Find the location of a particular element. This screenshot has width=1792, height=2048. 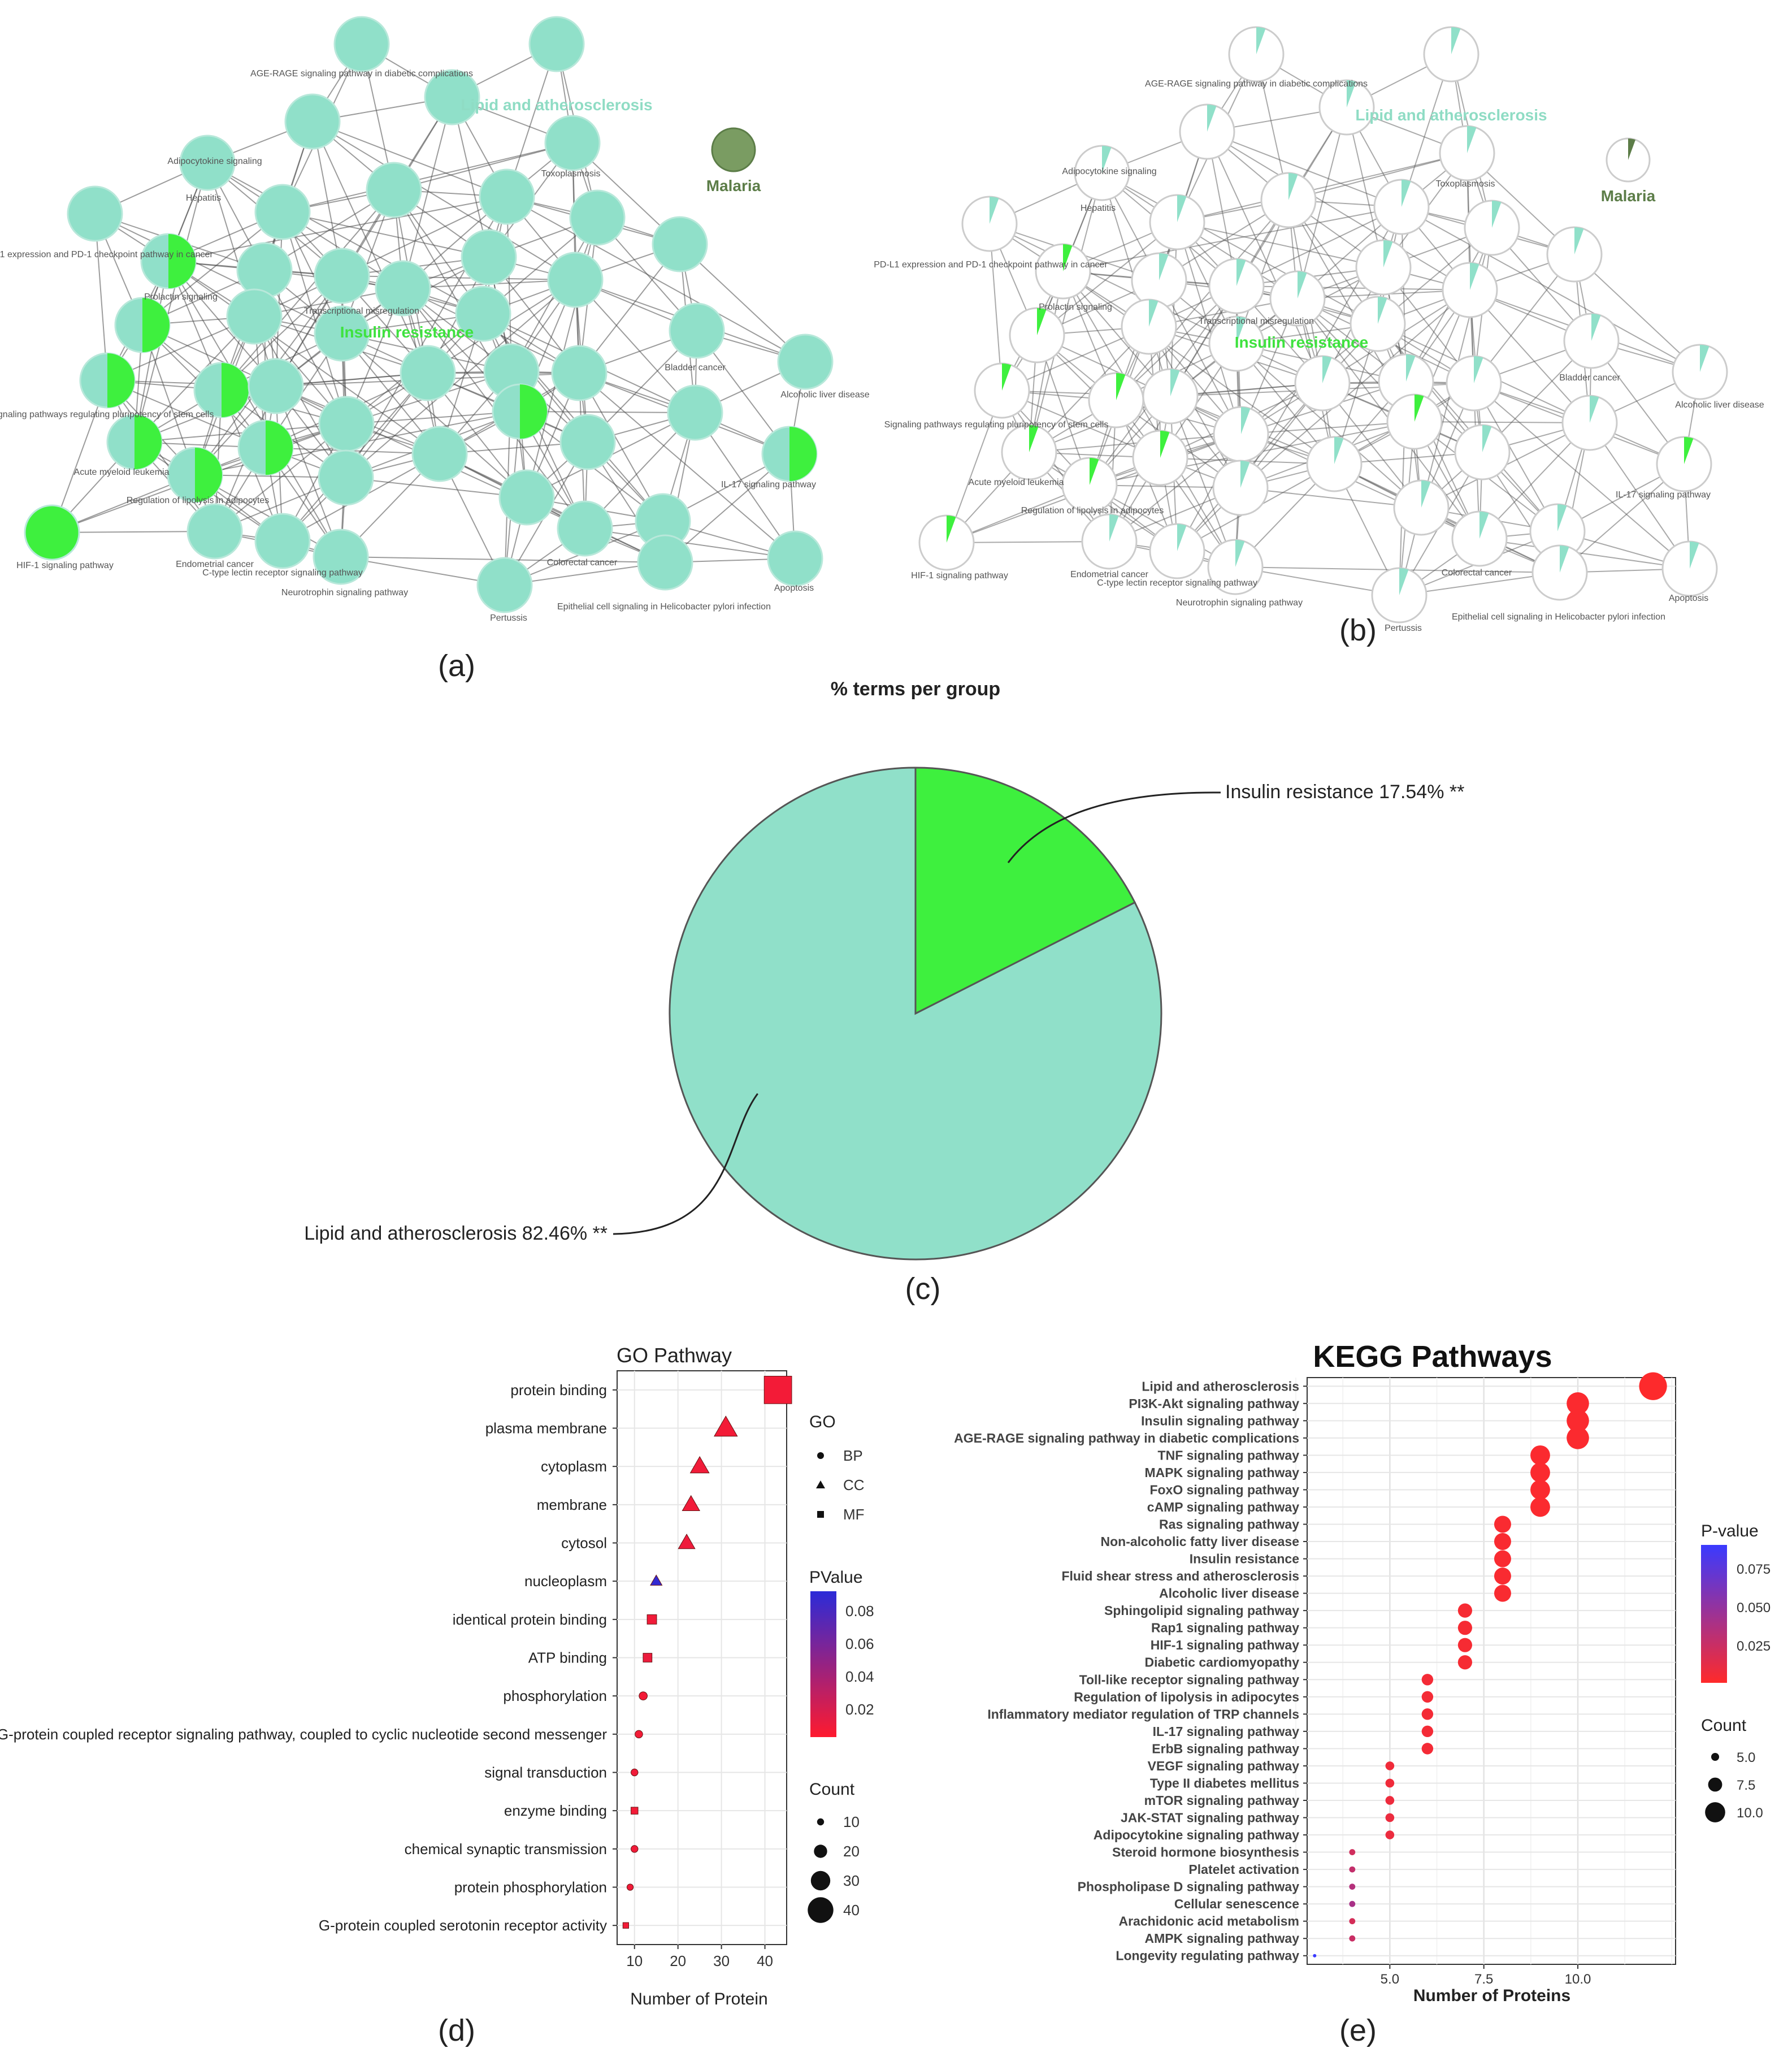

kegg-y-tick-label: Rap1 signaling pathway is located at coordinates (1225, 1628).